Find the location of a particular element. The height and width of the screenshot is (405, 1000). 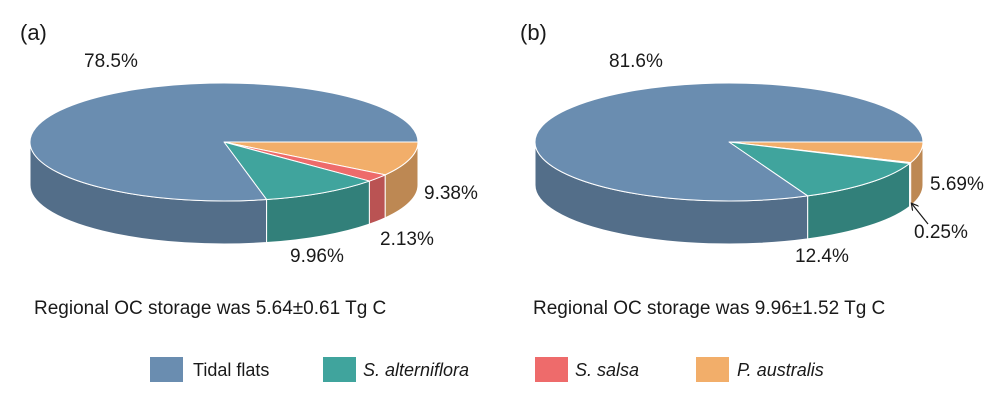

slice-label-b-s-salsa: 0.25% is located at coordinates (941, 232).